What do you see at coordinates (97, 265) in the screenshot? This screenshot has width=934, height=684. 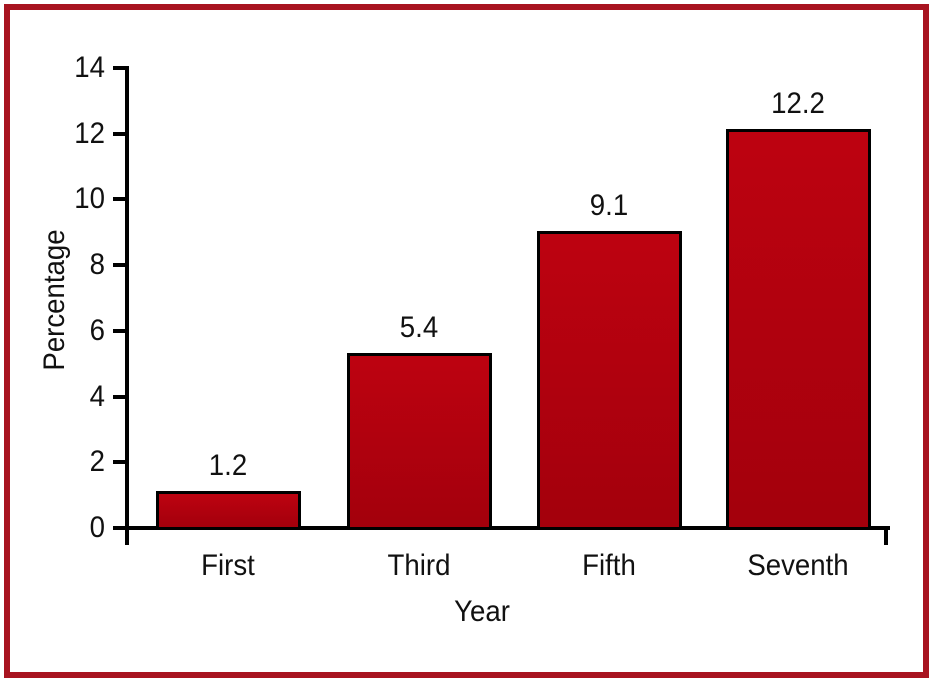 I see `y-tick-label: 8` at bounding box center [97, 265].